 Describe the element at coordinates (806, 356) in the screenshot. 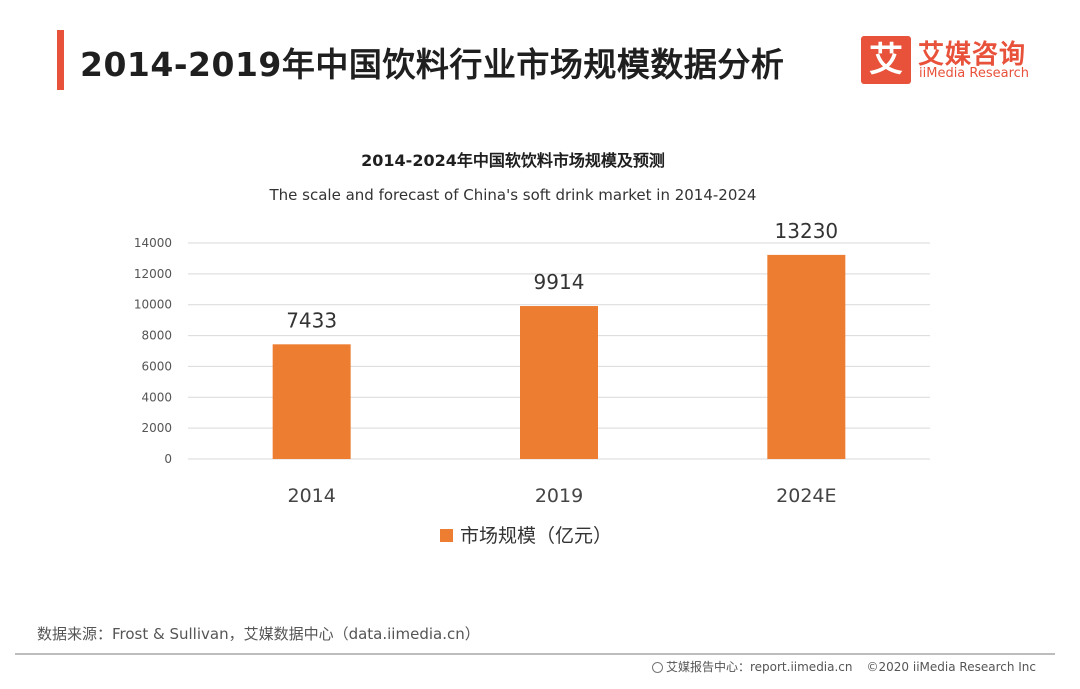

I see `bar-2024E` at that location.